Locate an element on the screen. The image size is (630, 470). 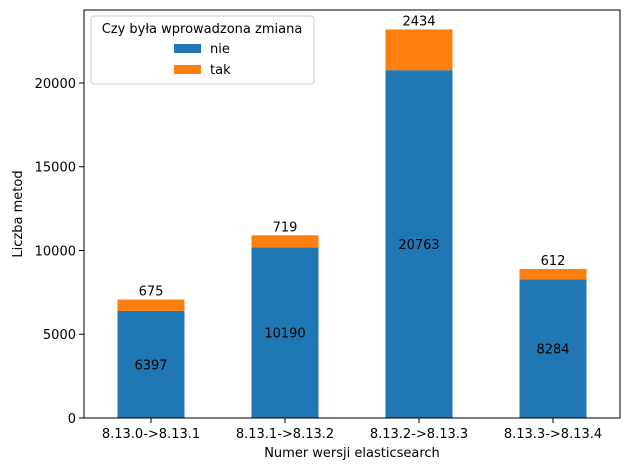
y-tick-label-0: 0 is located at coordinates (72, 419).